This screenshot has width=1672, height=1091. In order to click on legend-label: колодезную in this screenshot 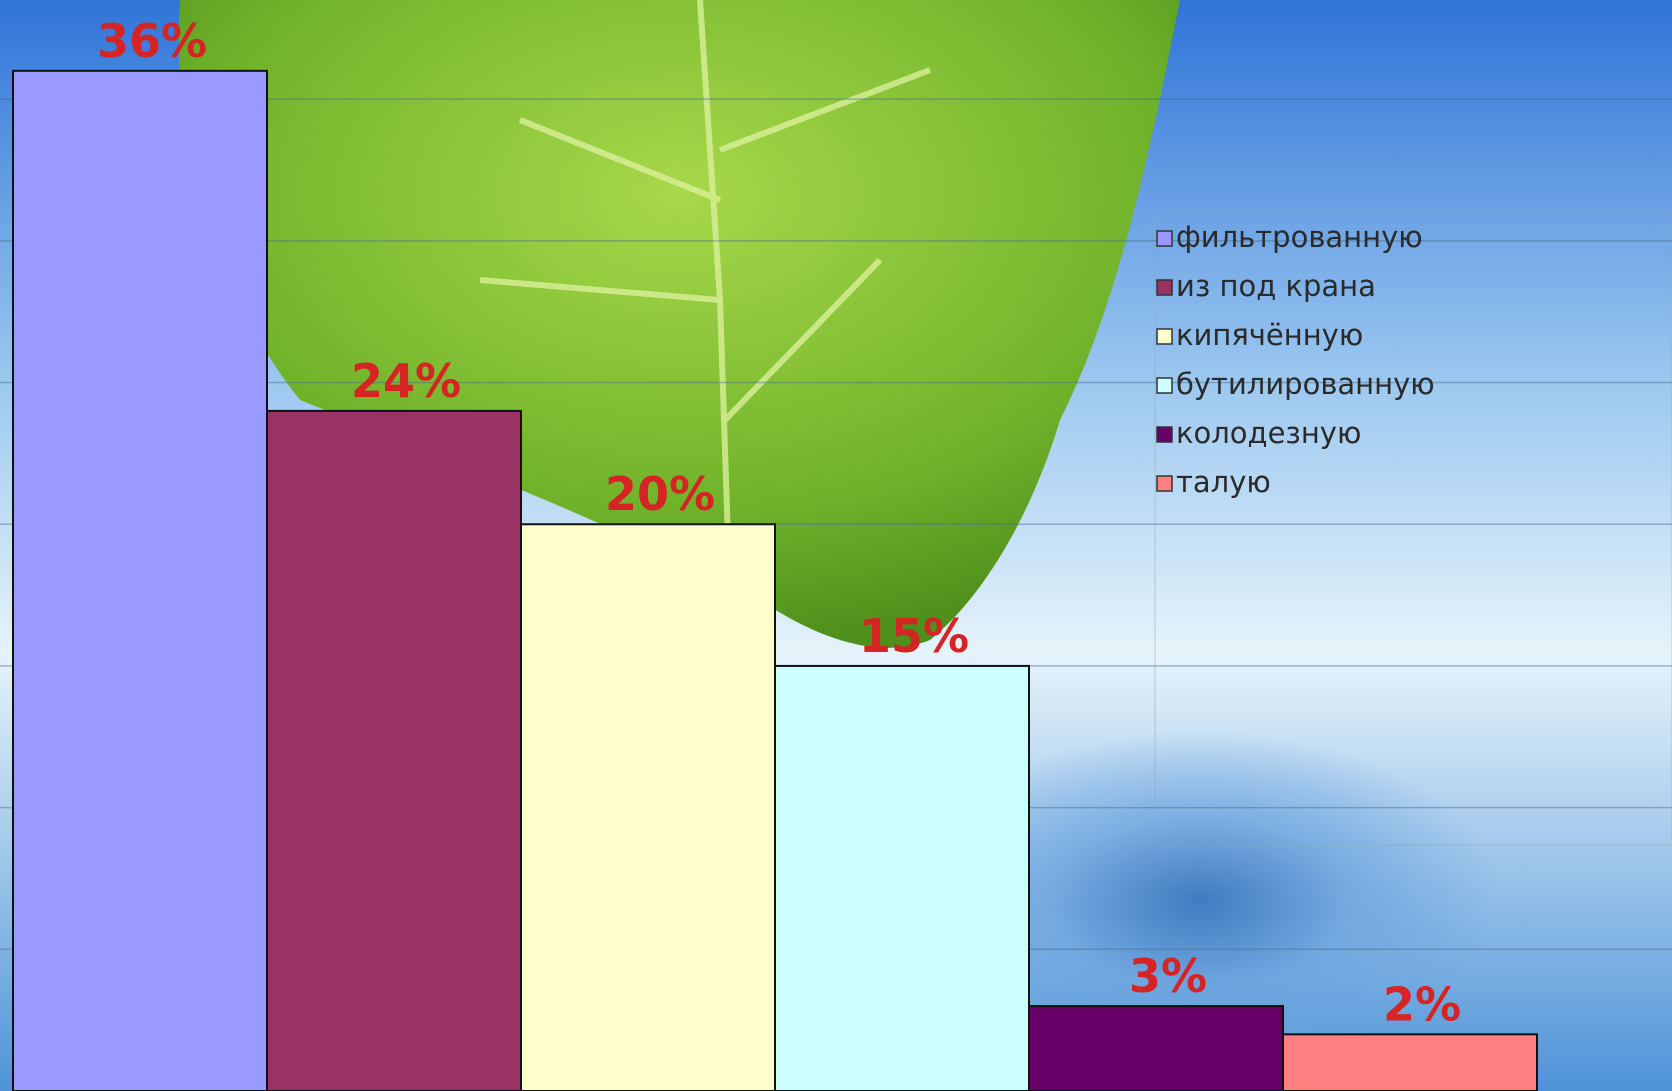, I will do `click(1268, 433)`.